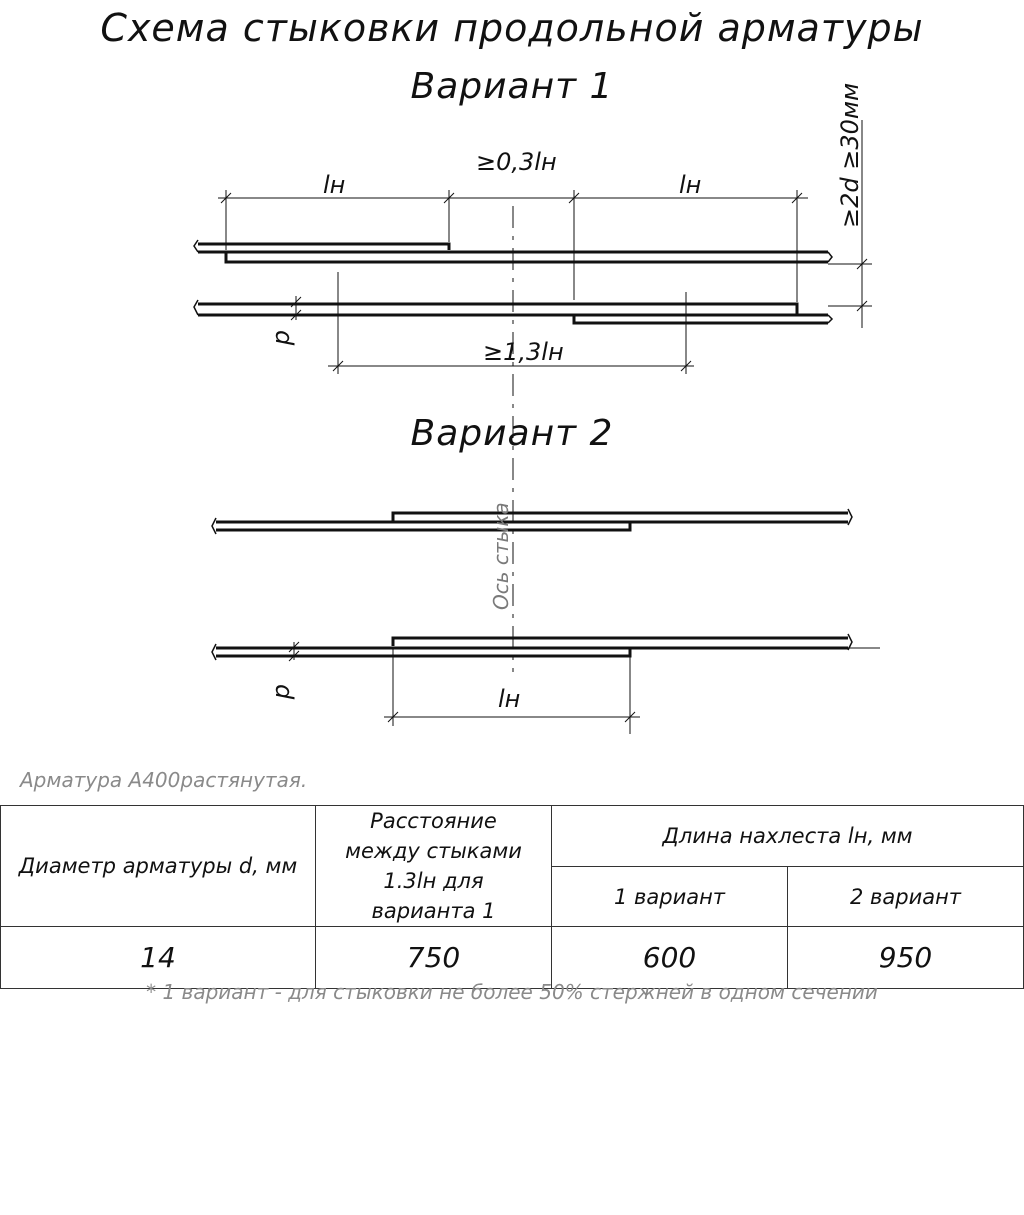  I want to click on variant1-break-marks, so click(513, 281).